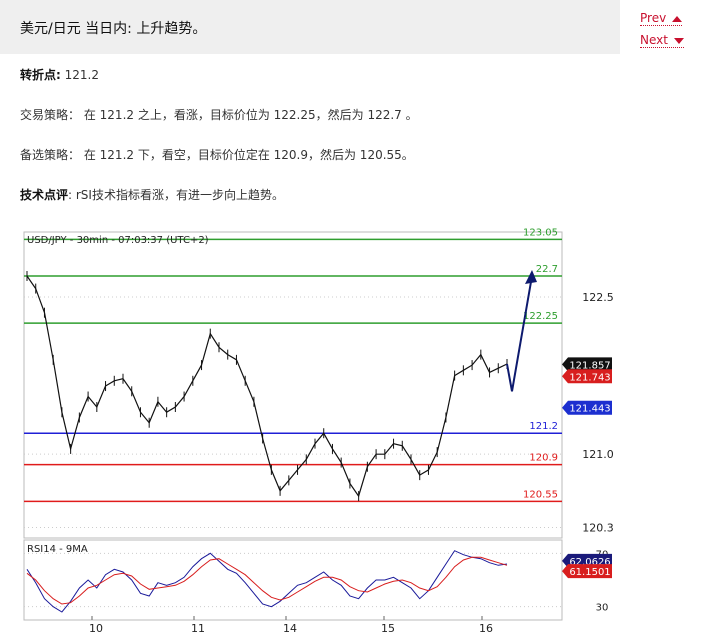 The height and width of the screenshot is (640, 704). What do you see at coordinates (589, 562) in the screenshot?
I see `rsi-tag-label: 62.0626` at bounding box center [589, 562].